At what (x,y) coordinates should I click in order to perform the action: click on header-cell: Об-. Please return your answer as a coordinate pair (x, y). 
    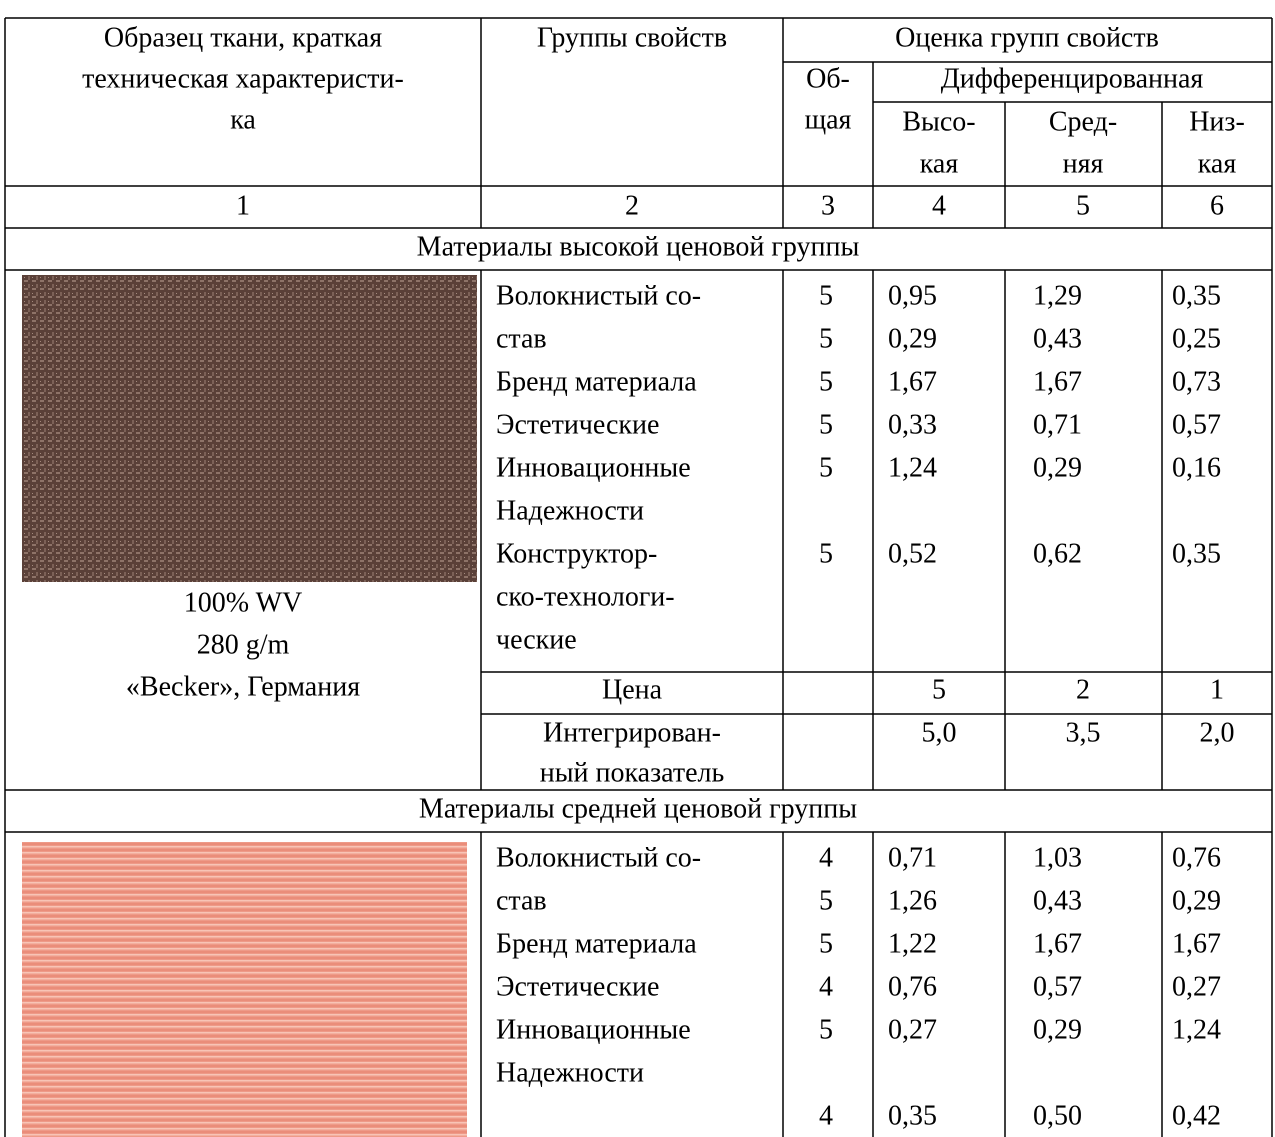
    Looking at the image, I should click on (828, 78).